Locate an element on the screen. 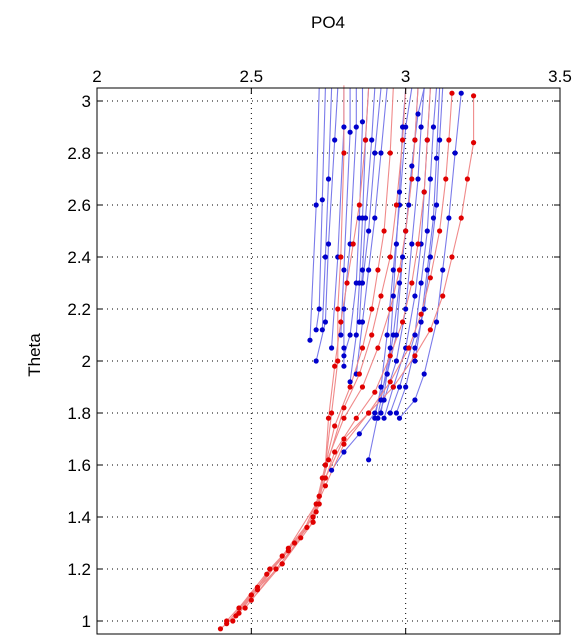 Image resolution: width=588 pixels, height=636 pixels. y-tick-label: 2.6 is located at coordinates (79, 205).